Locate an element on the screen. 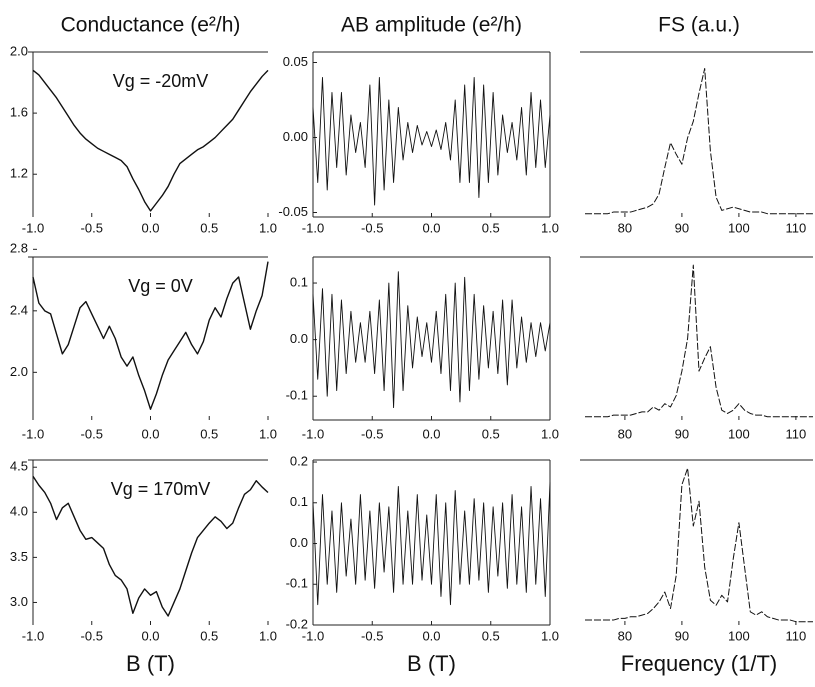 The width and height of the screenshot is (815, 687). y-tick-label: 1.6 is located at coordinates (19, 112).